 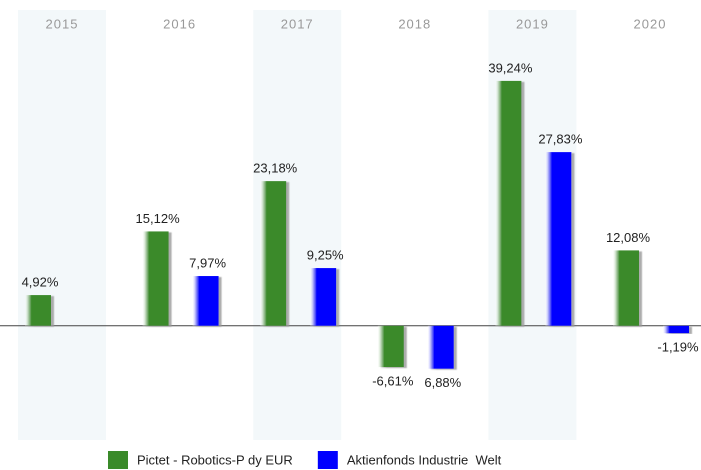 What do you see at coordinates (62, 23) in the screenshot?
I see `x-tick-label: 2015` at bounding box center [62, 23].